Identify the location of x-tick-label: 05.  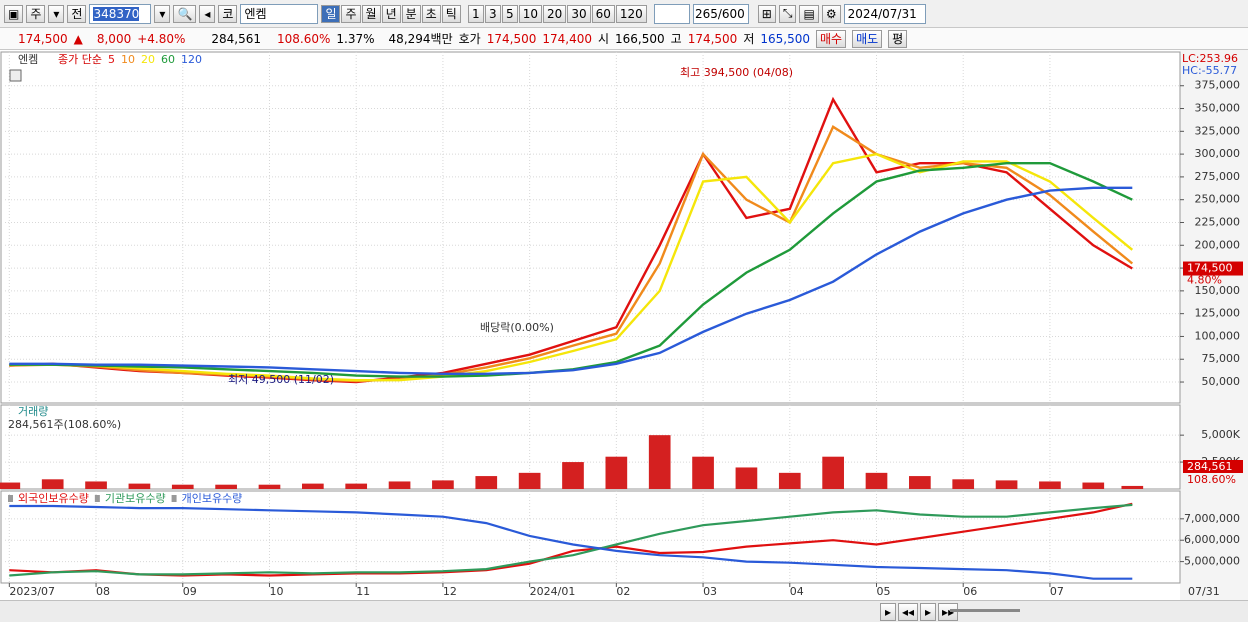
(883, 591).